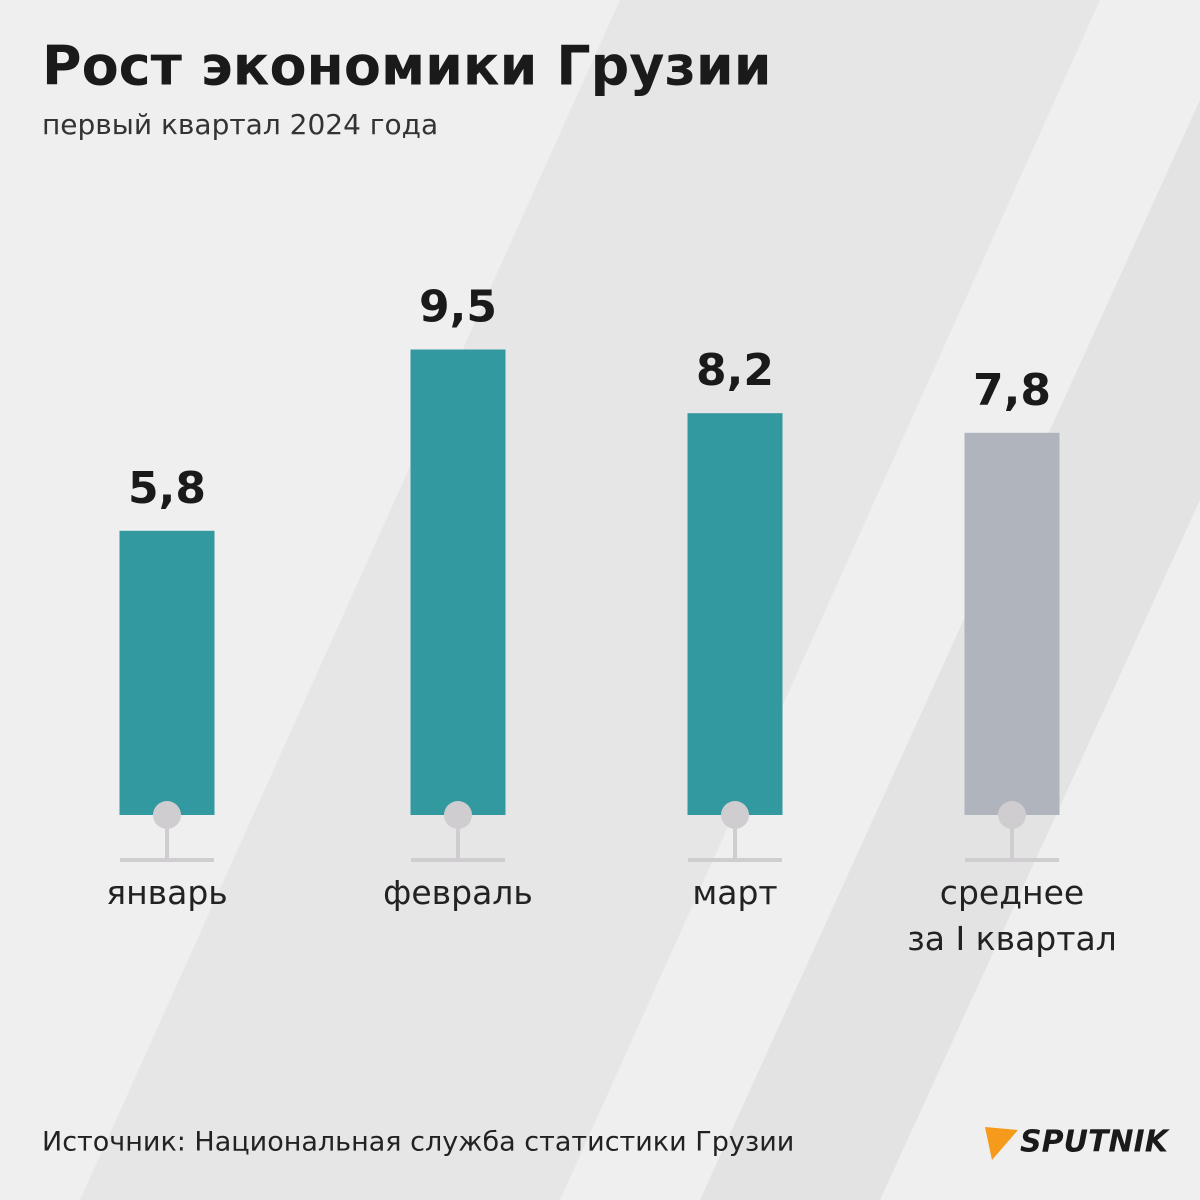 The height and width of the screenshot is (1200, 1200). I want to click on x-tick-label: январь, so click(167, 892).